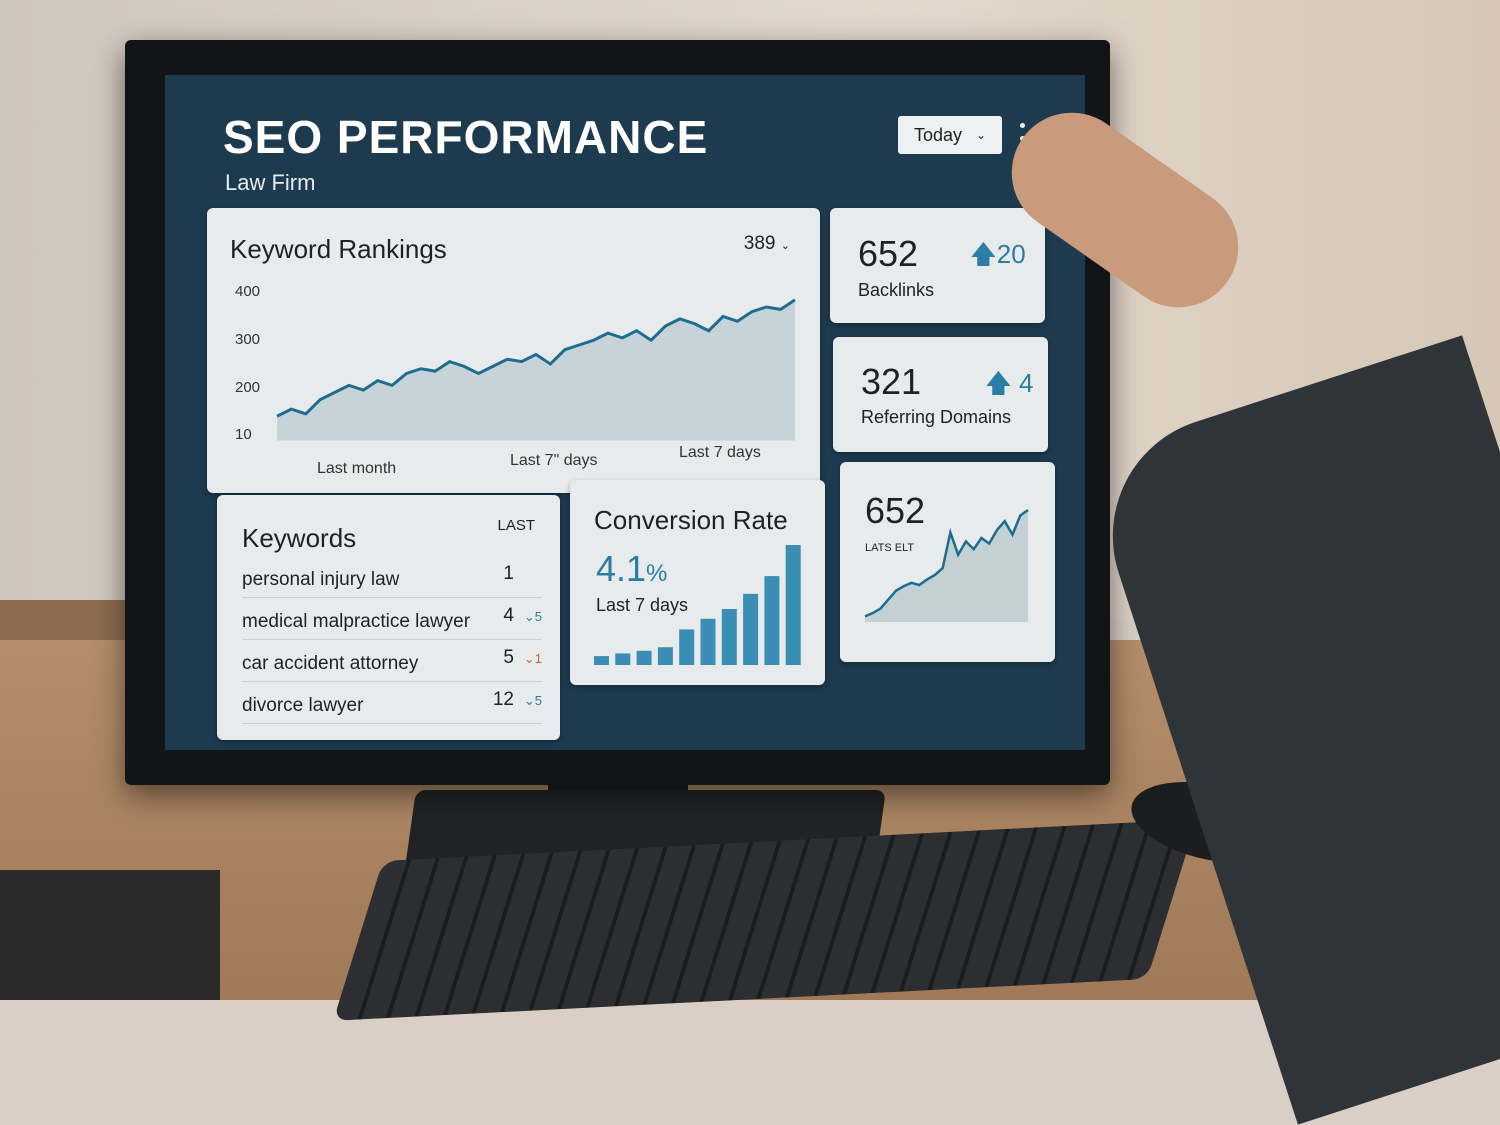 The width and height of the screenshot is (1500, 1125). Describe the element at coordinates (554, 460) in the screenshot. I see `x-tick-label: Last 7" days` at that location.